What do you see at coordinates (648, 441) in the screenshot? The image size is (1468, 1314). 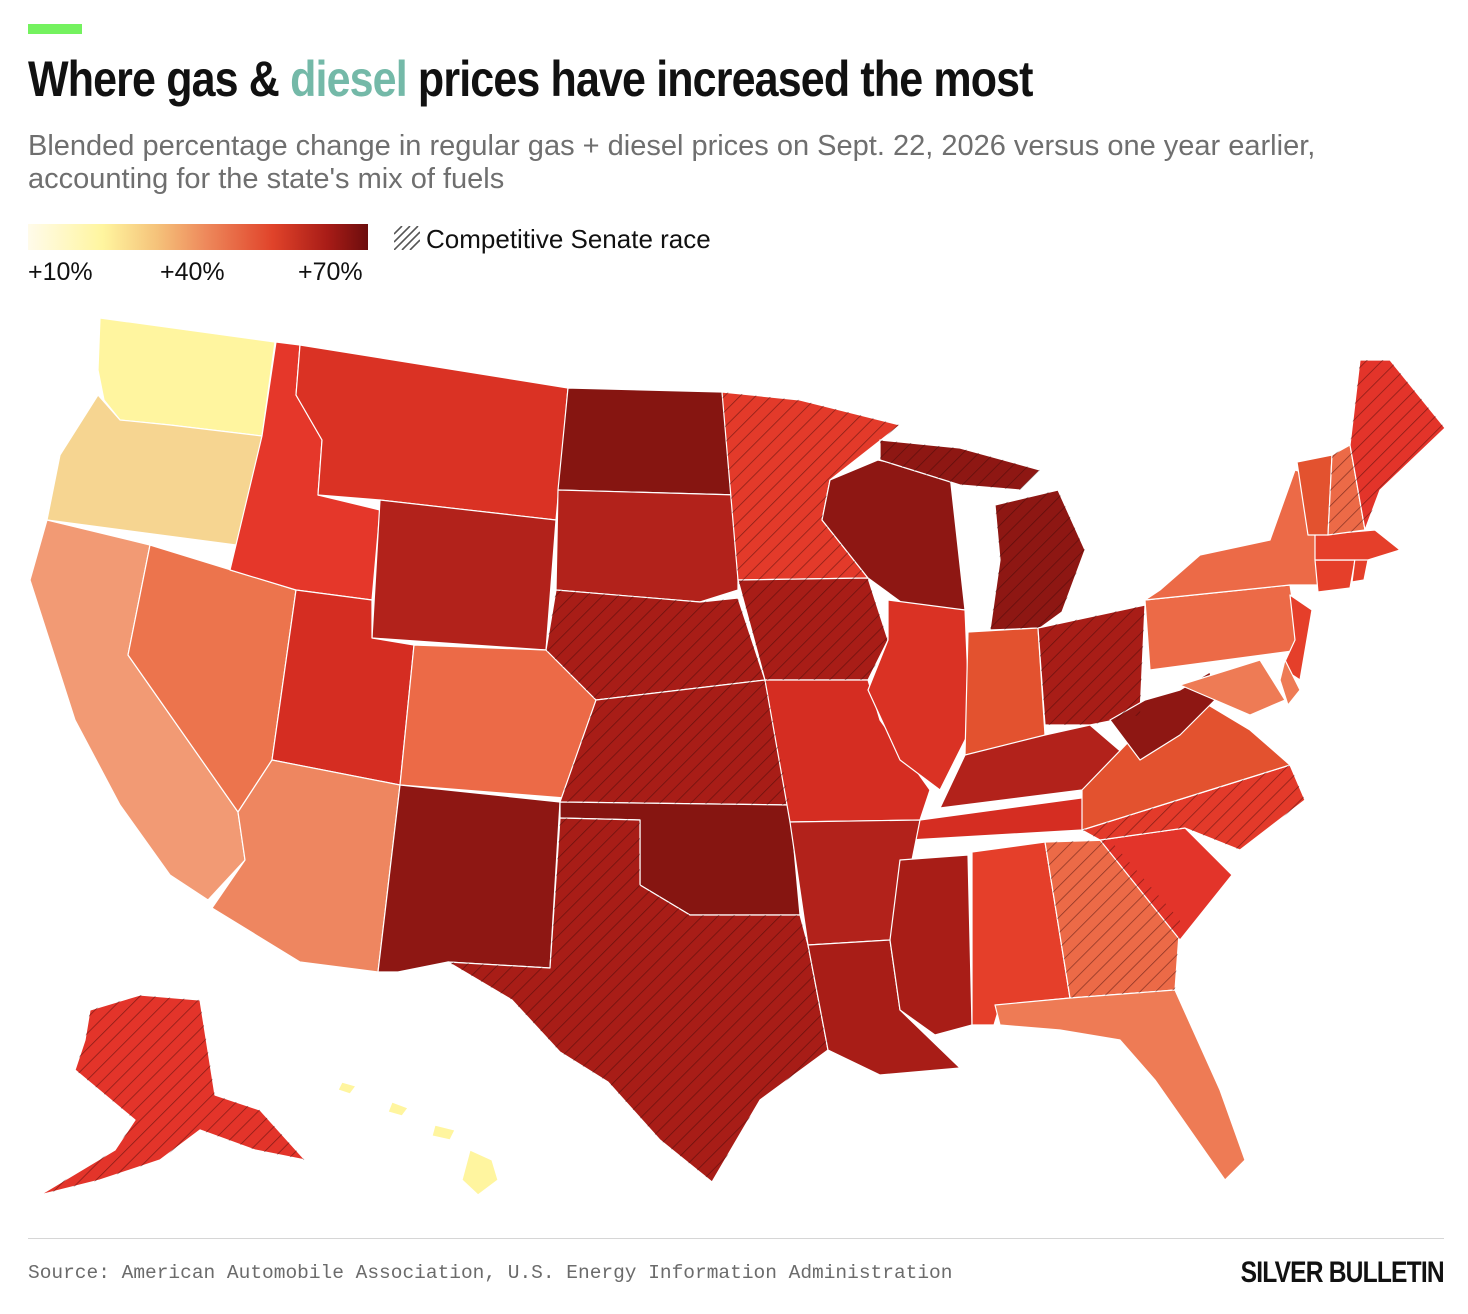 I see `state-north-dakota` at bounding box center [648, 441].